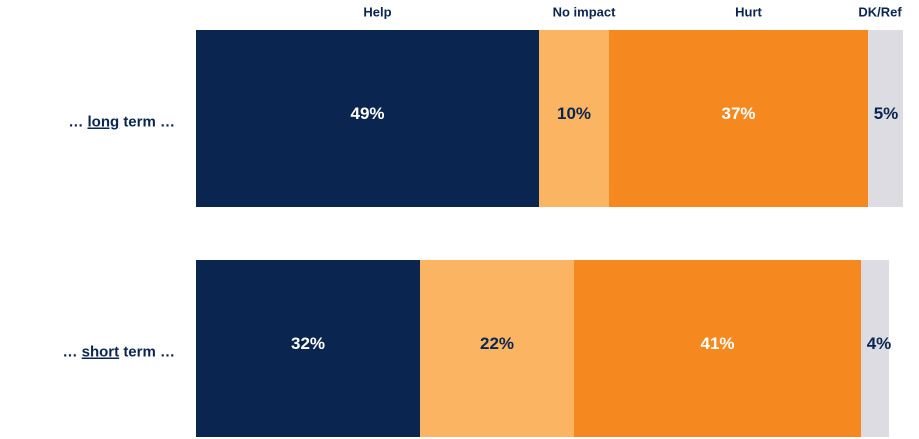 This screenshot has width=919, height=439. Describe the element at coordinates (574, 113) in the screenshot. I see `value-label: 10%` at that location.